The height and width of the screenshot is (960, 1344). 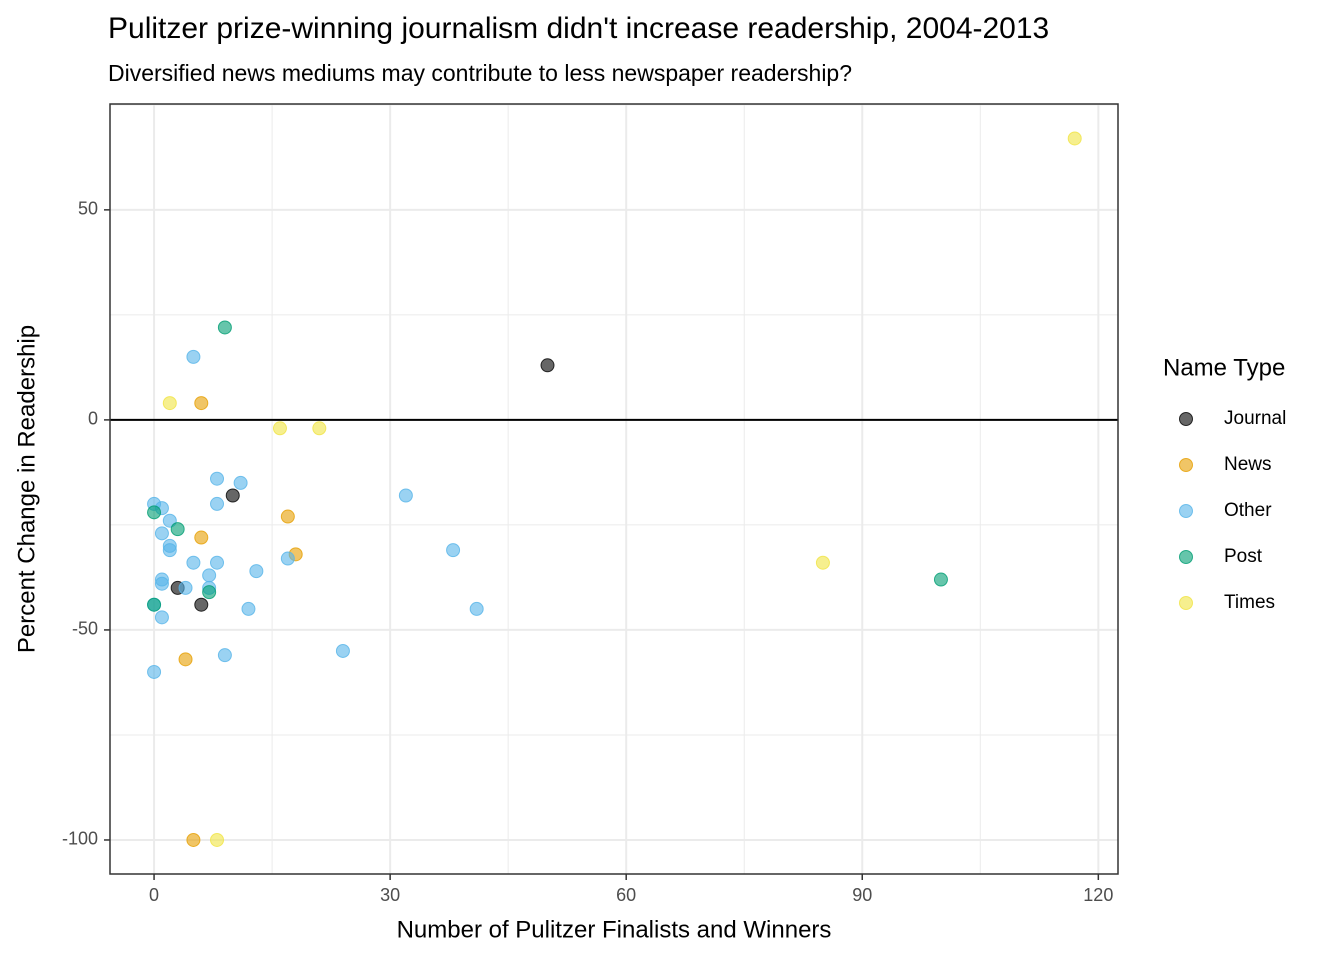 I want to click on x-tick-label: 0, so click(x=154, y=895).